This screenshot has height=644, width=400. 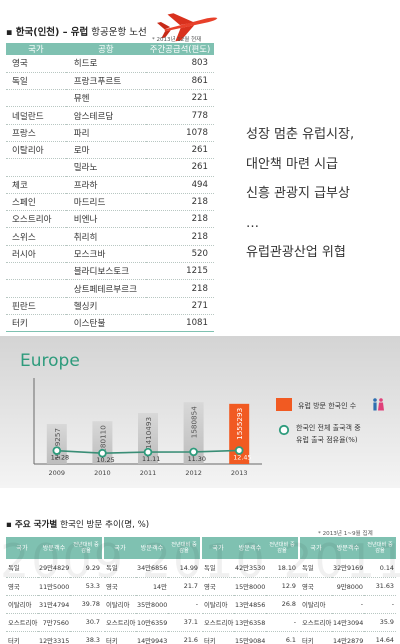 What do you see at coordinates (282, 568) in the screenshot?
I see `visitor-growth: 18.10` at bounding box center [282, 568].